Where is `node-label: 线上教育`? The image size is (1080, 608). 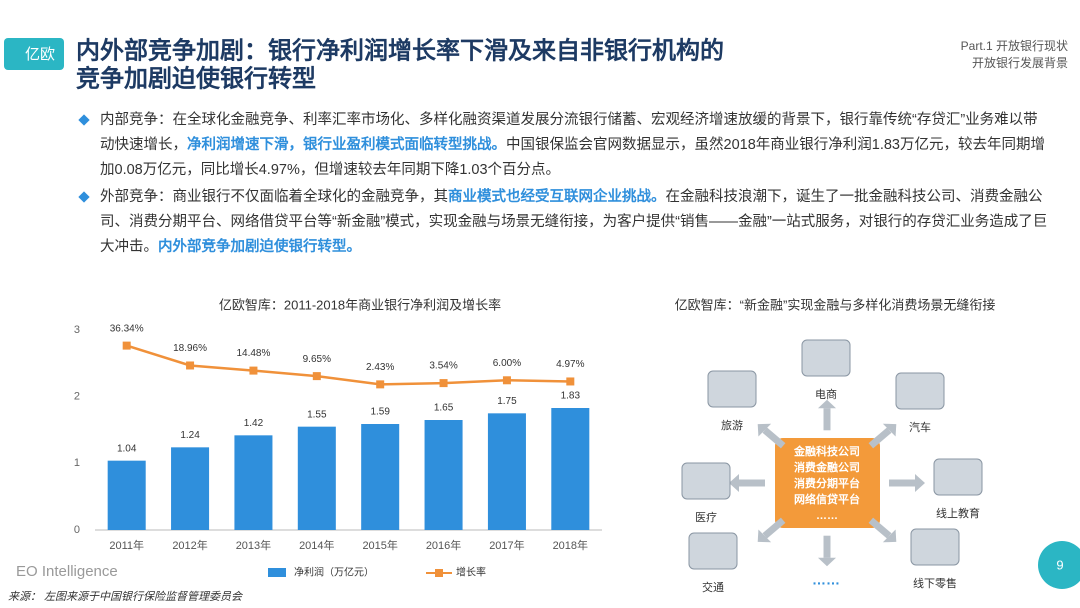 node-label: 线上教育 is located at coordinates (958, 513).